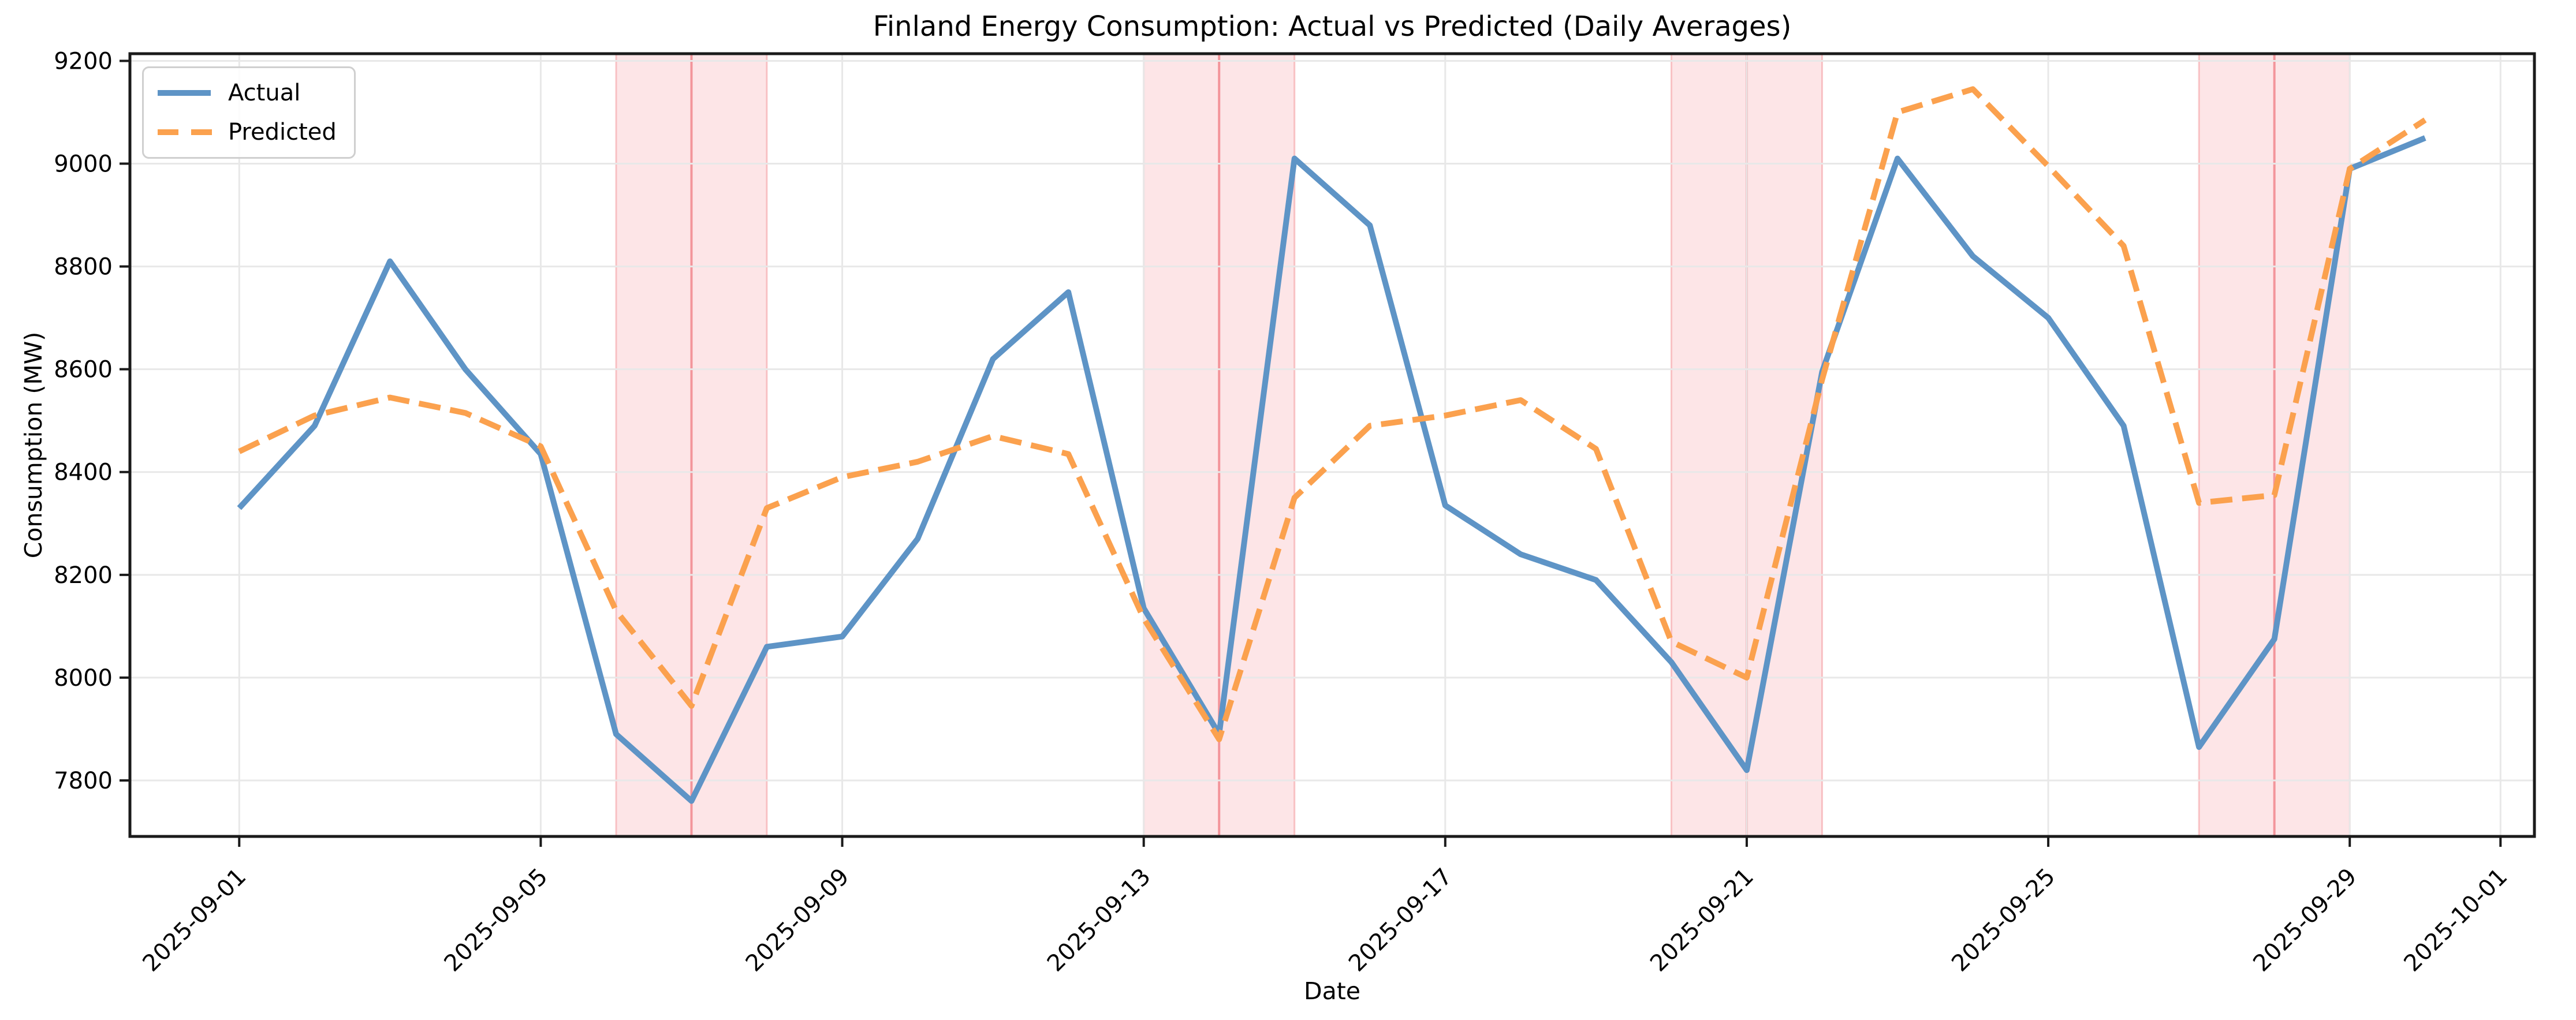 The height and width of the screenshot is (1020, 2576). Describe the element at coordinates (84, 473) in the screenshot. I see `y-tick-label: 8400` at that location.